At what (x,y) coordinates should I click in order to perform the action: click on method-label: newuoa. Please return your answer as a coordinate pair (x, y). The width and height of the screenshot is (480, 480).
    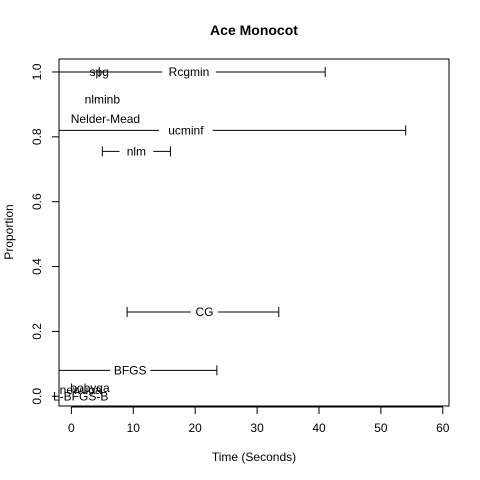
    Looking at the image, I should click on (81, 390).